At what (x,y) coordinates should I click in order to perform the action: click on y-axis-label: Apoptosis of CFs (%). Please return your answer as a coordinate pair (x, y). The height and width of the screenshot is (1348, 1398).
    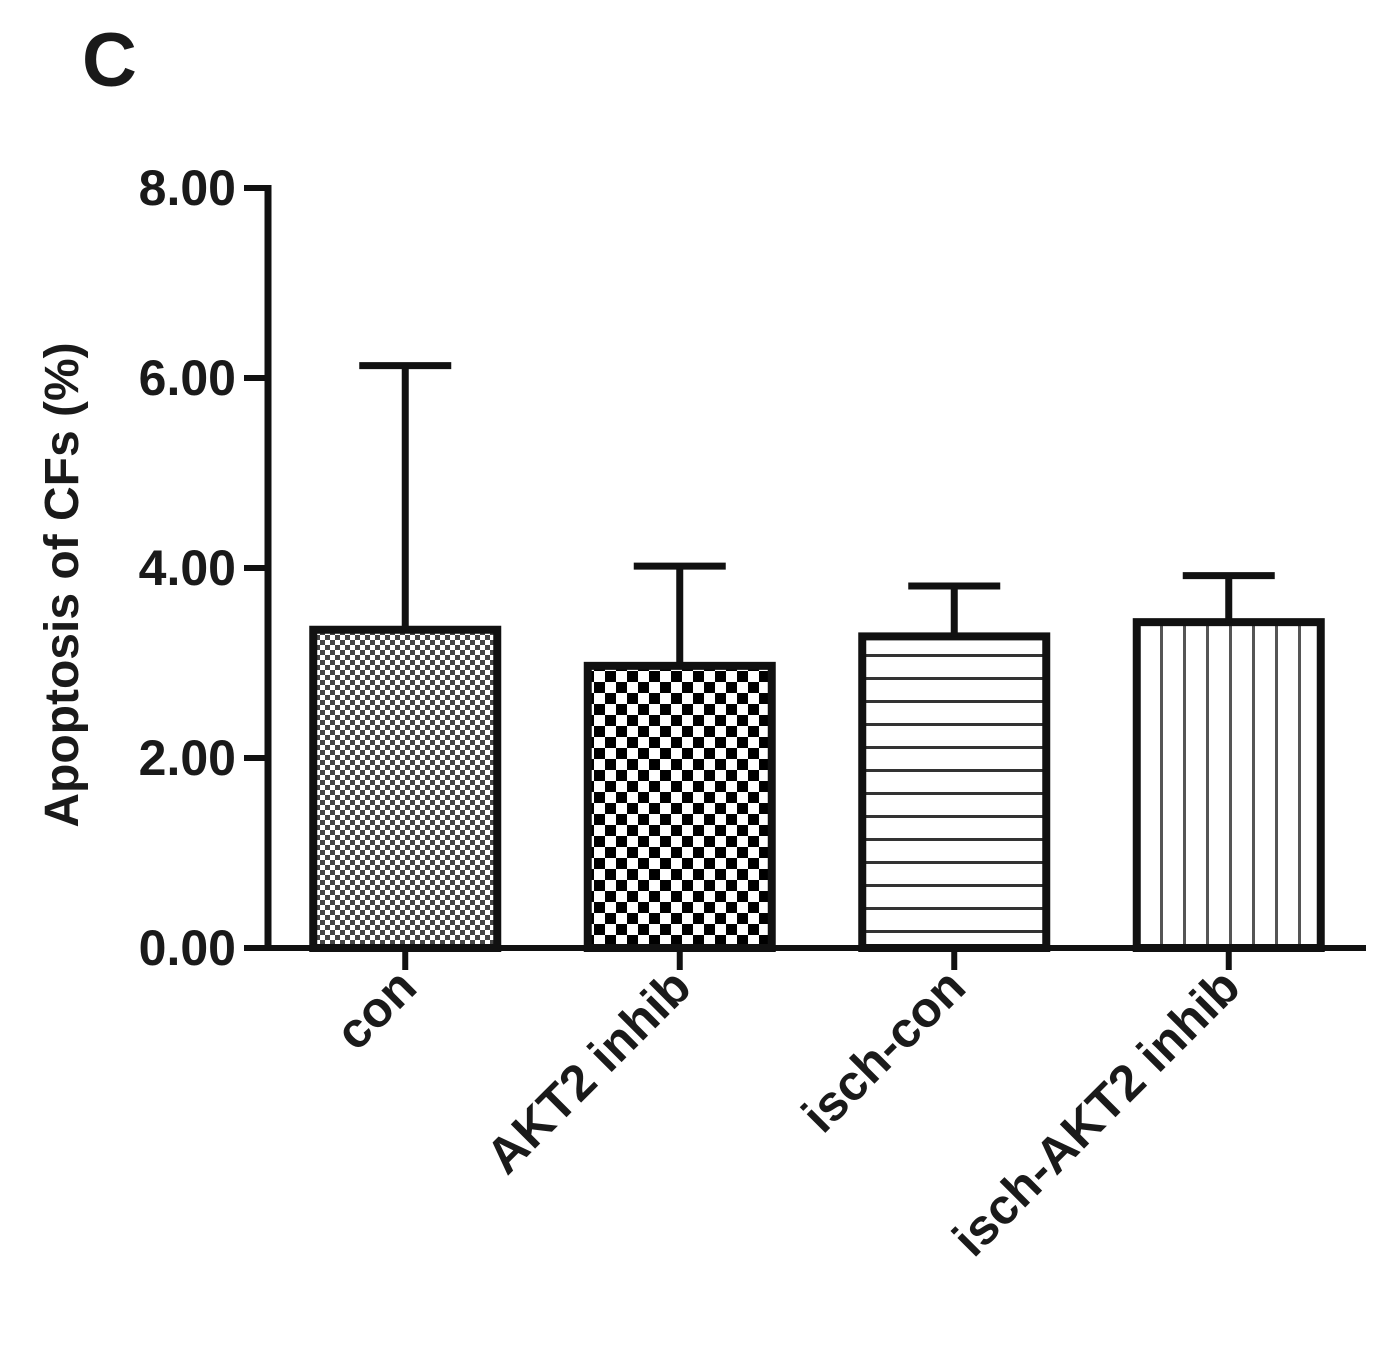
    Looking at the image, I should click on (62, 584).